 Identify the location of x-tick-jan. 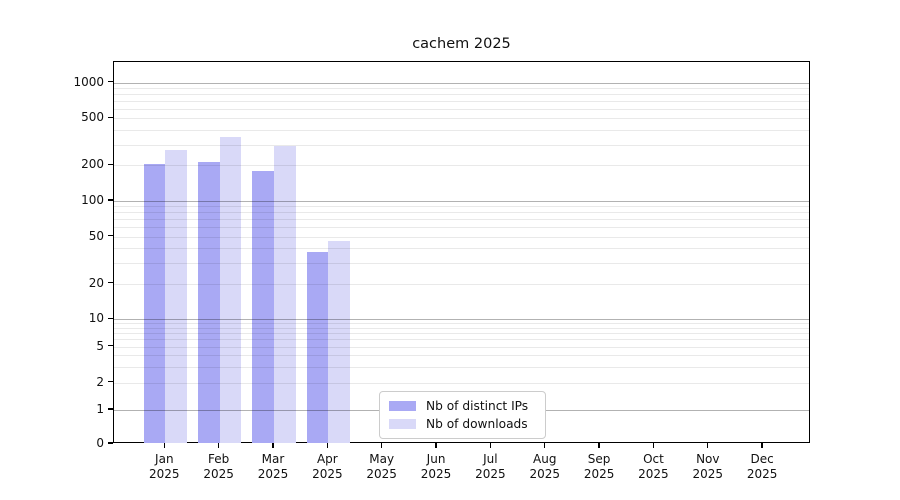
(164, 445).